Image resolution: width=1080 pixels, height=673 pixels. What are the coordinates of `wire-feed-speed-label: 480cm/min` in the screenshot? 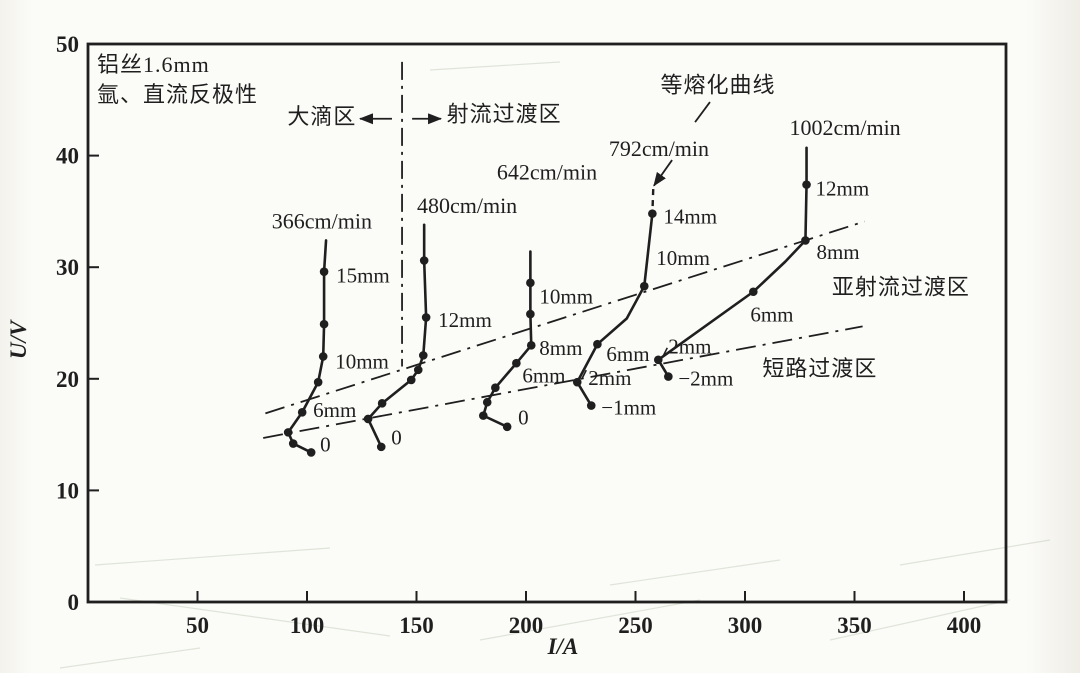 It's located at (467, 205).